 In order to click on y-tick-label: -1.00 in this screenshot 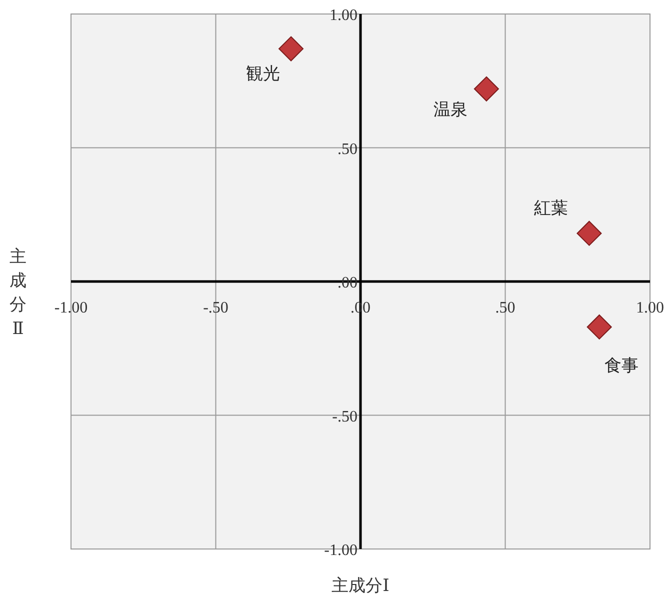, I will do `click(341, 550)`.